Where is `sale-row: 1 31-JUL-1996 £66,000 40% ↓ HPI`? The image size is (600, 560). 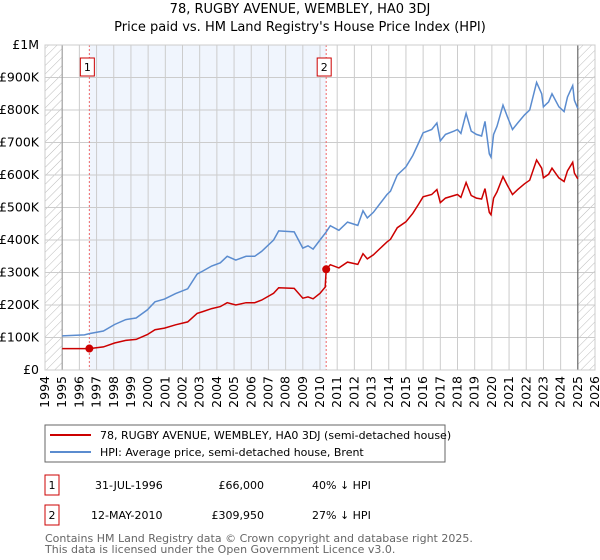 sale-row: 1 31-JUL-1996 £66,000 40% ↓ HPI is located at coordinates (207, 485).